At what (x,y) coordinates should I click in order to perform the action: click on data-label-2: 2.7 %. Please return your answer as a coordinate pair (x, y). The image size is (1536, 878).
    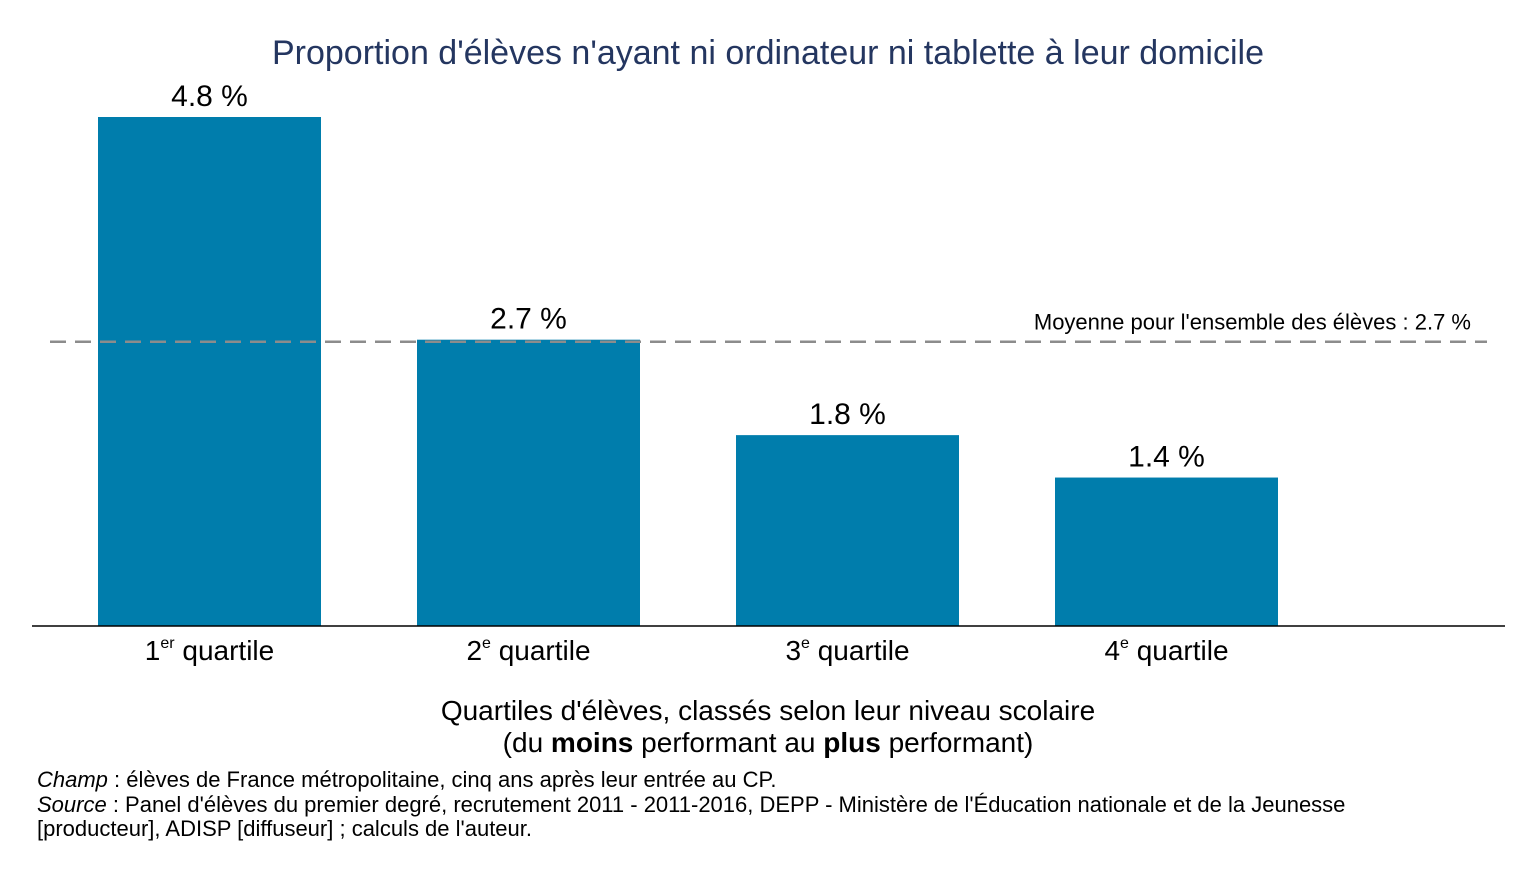
    Looking at the image, I should click on (528, 319).